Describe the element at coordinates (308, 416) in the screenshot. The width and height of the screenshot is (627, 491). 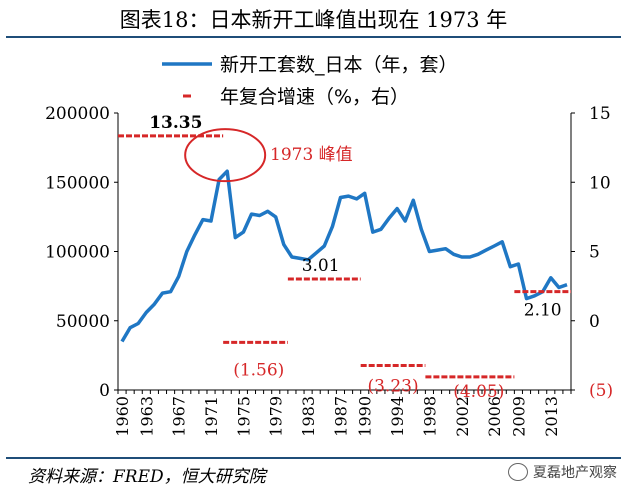
I see `x-tick-label: 1983` at that location.